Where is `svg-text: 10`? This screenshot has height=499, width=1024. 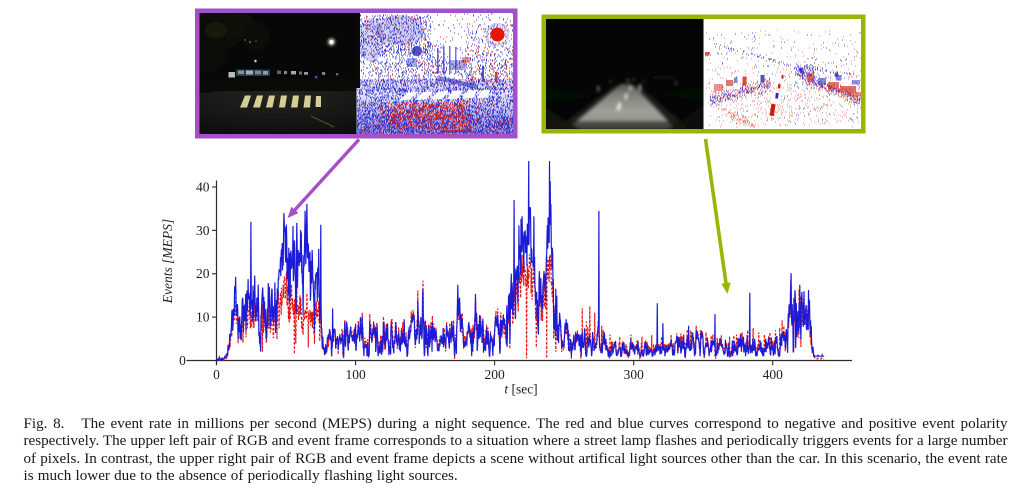 svg-text: 10 is located at coordinates (203, 317).